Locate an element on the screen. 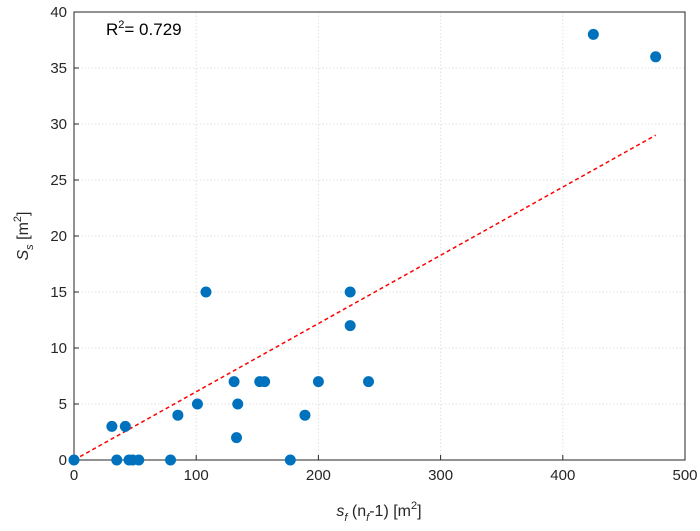  y-tick-label: 20 is located at coordinates (58, 236).